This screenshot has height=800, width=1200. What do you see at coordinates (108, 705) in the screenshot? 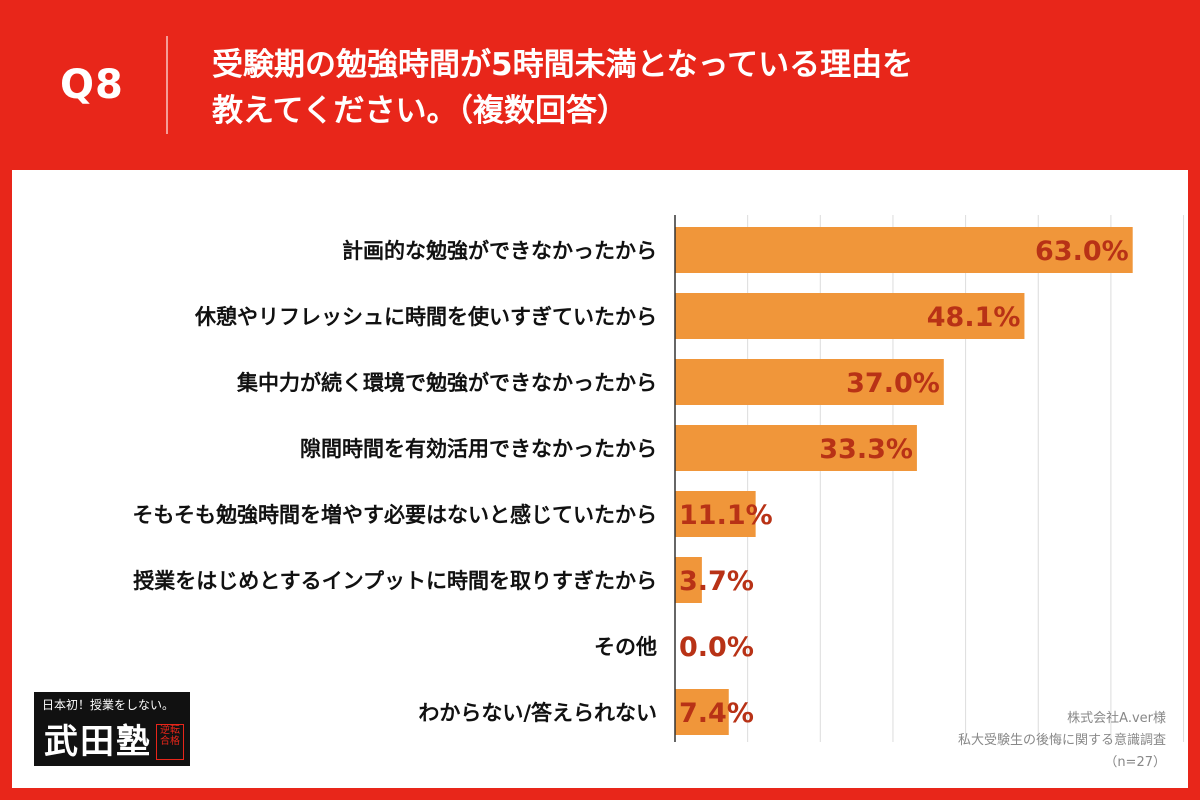
I see `logo-tagline: 日本初！授業をしない。` at bounding box center [108, 705].